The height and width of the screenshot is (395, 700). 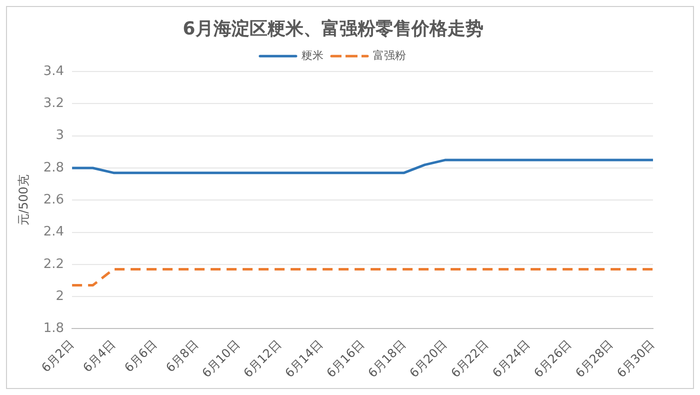 What do you see at coordinates (220, 358) in the screenshot?
I see `x-tick-label: 6月10日` at bounding box center [220, 358].